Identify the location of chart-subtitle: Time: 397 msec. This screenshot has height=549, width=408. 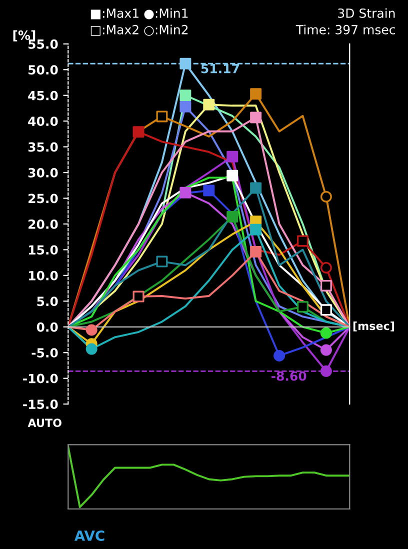
(345, 29).